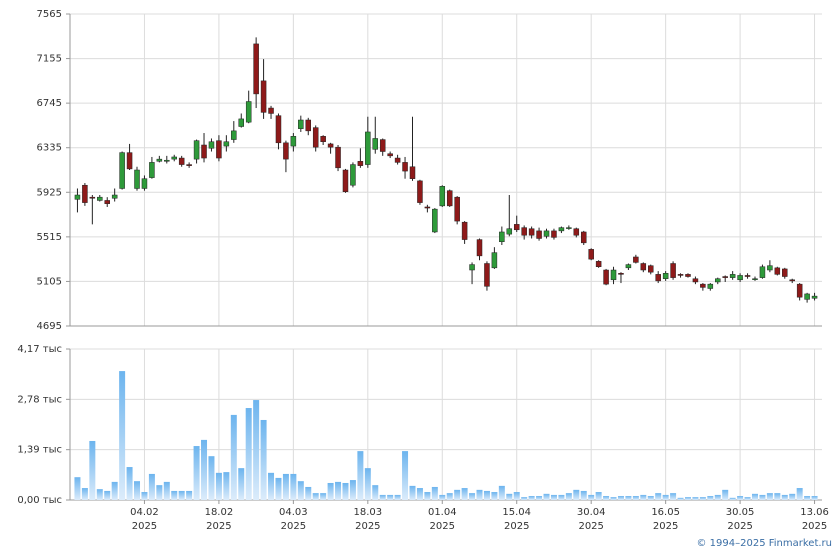 This screenshot has width=840, height=550. I want to click on y-tick-label: 5105, so click(49, 281).